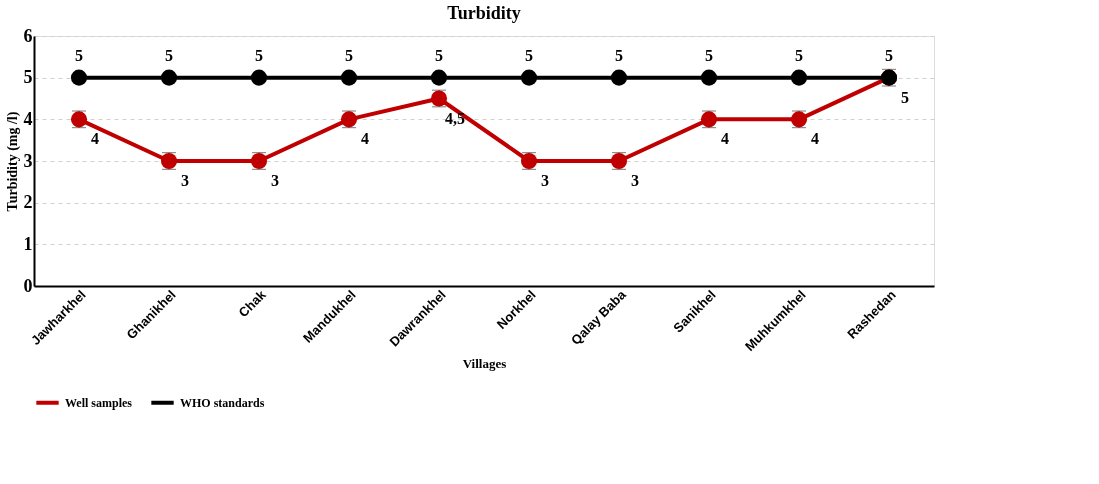 The image size is (1099, 484). I want to click on y-tick-label: 1, so click(28, 243).